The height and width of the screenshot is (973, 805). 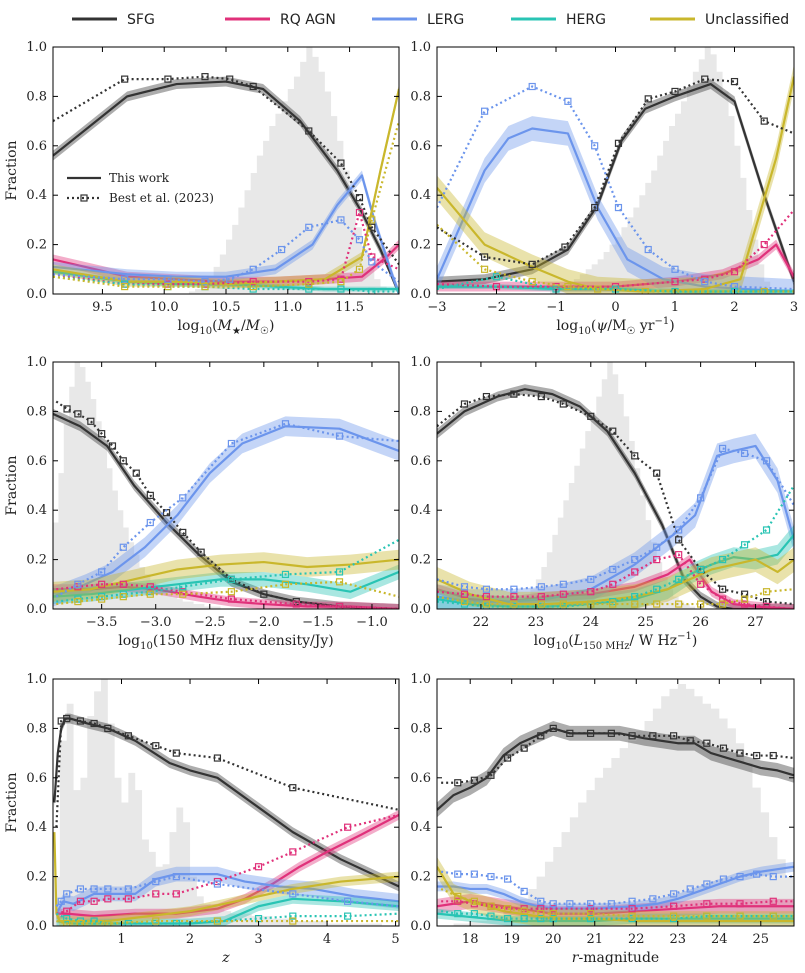 What do you see at coordinates (226, 204) in the screenshot?
I see `dotted-line-uncl` at bounding box center [226, 204].